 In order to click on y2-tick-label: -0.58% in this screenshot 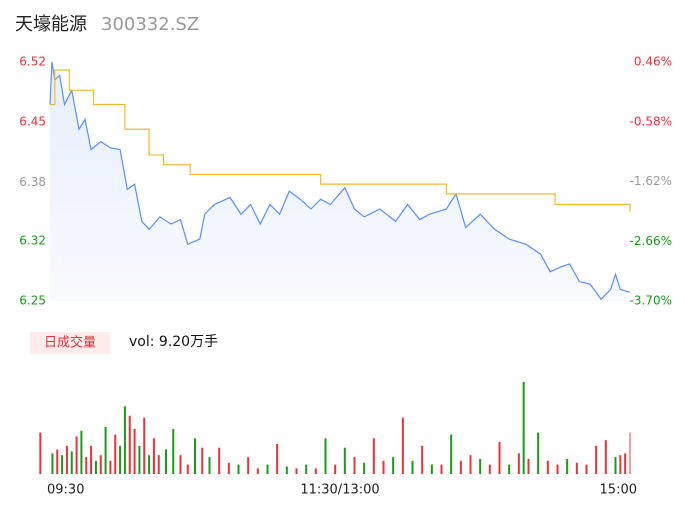, I will do `click(651, 121)`.